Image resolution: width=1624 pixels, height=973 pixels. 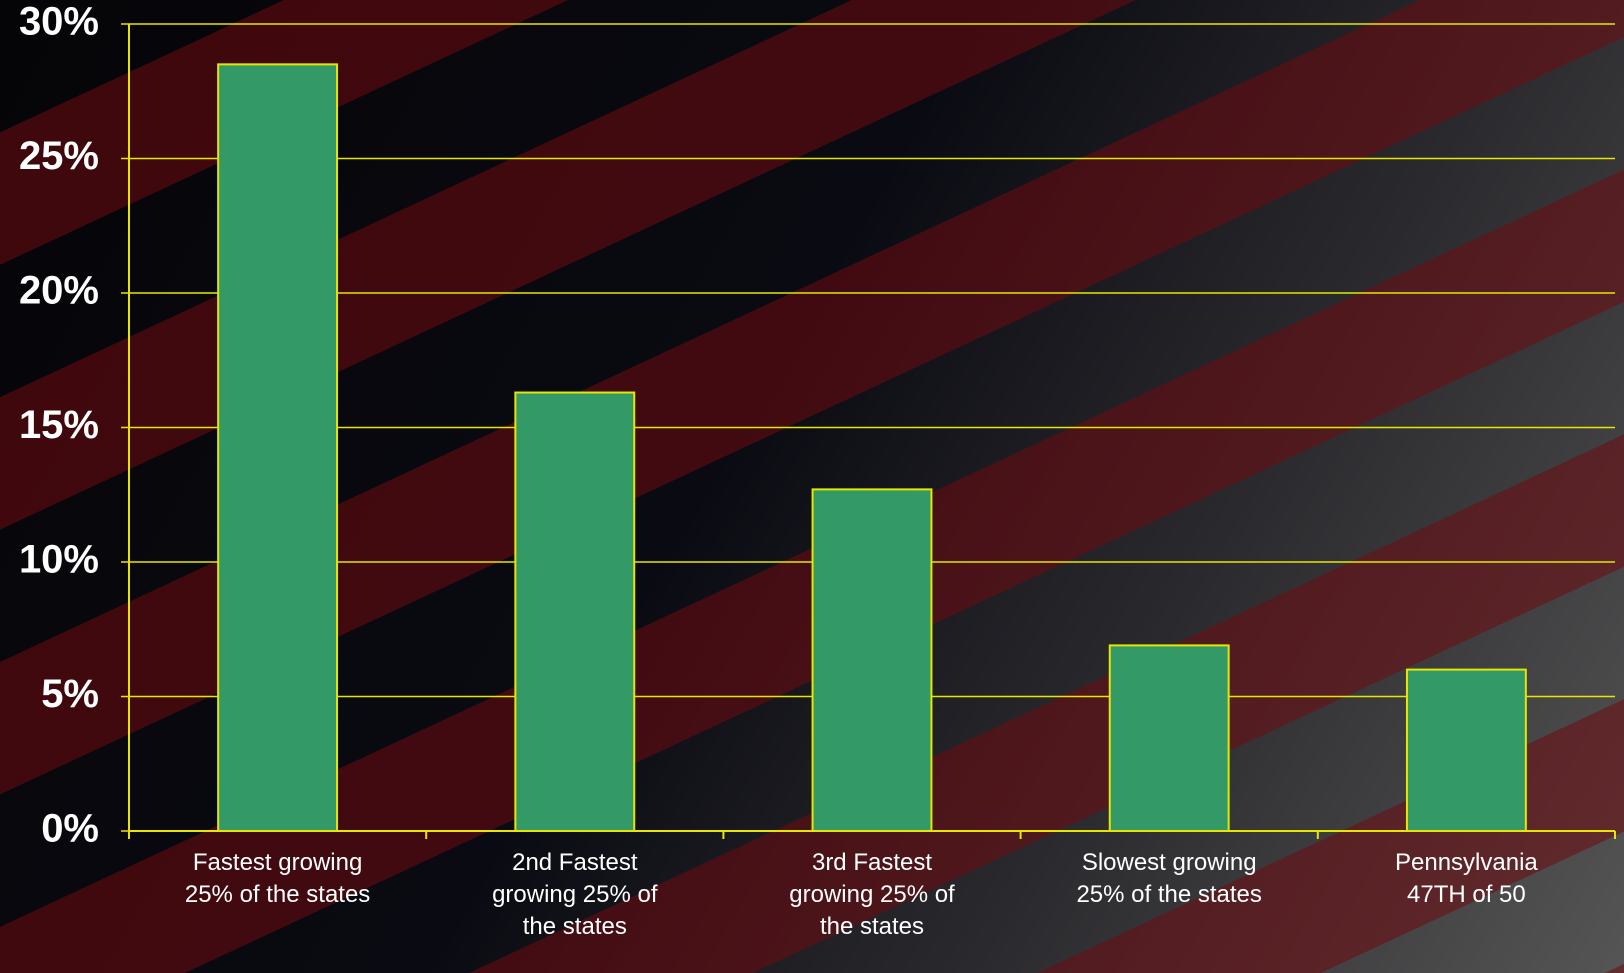 I want to click on y-tick-label: 0%, so click(x=70, y=829).